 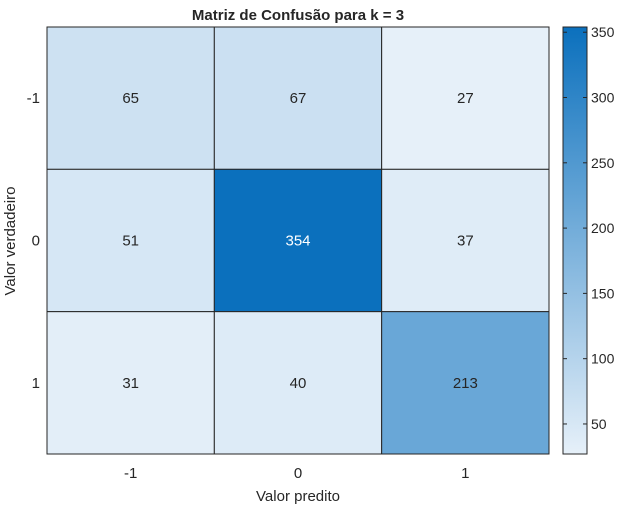 What do you see at coordinates (575, 240) in the screenshot?
I see `colorbar-gradient` at bounding box center [575, 240].